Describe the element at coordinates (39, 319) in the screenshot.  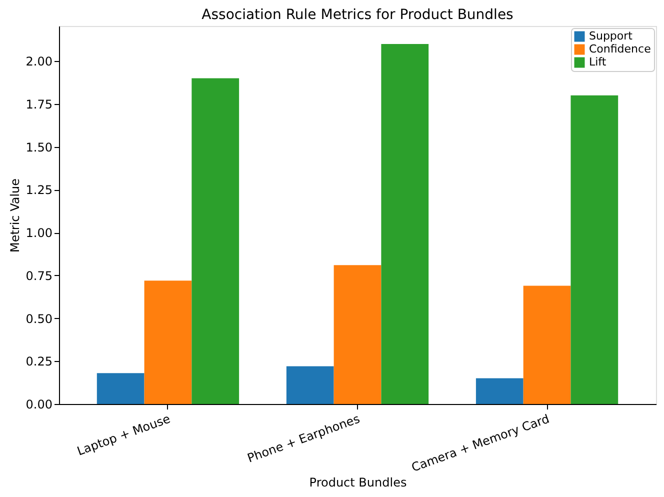
I see `y-tick-label: 0.50` at that location.